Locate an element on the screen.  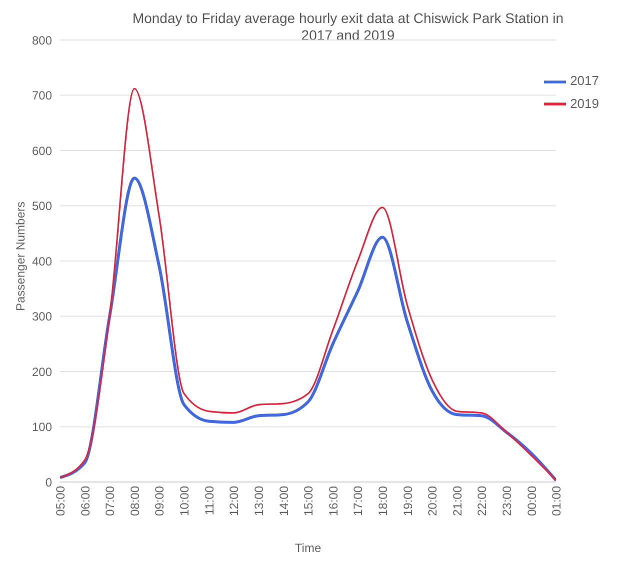
x-tick-label: 06:00 is located at coordinates (85, 501).